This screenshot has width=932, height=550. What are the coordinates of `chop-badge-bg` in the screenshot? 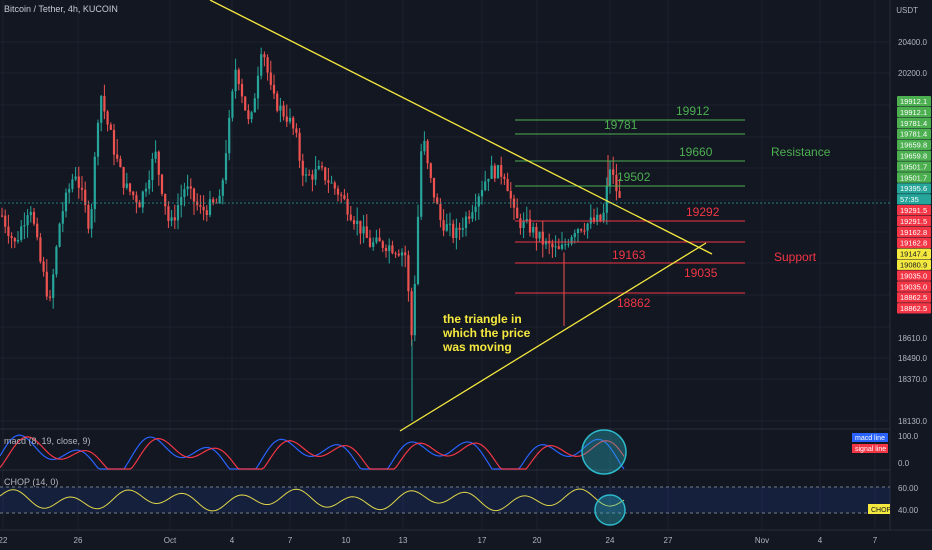 It's located at (879, 509).